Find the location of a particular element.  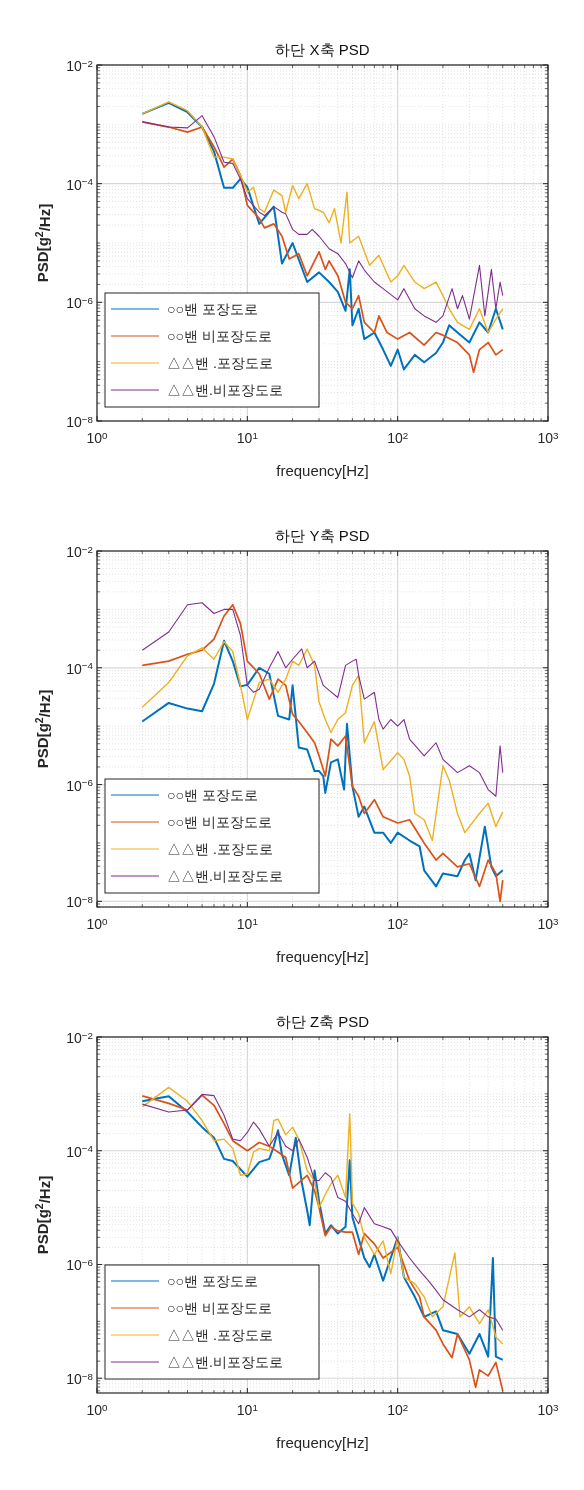

chart-title: 하단 Z축 PSD is located at coordinates (322, 1021).